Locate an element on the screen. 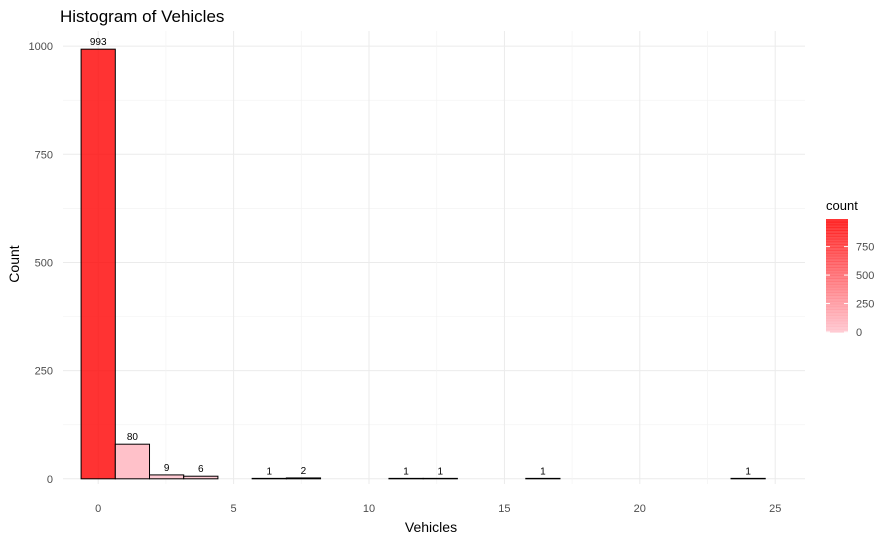 Image resolution: width=892 pixels, height=542 pixels. y-axis-ticks: 0 250 500 750 1000 is located at coordinates (41, 263).